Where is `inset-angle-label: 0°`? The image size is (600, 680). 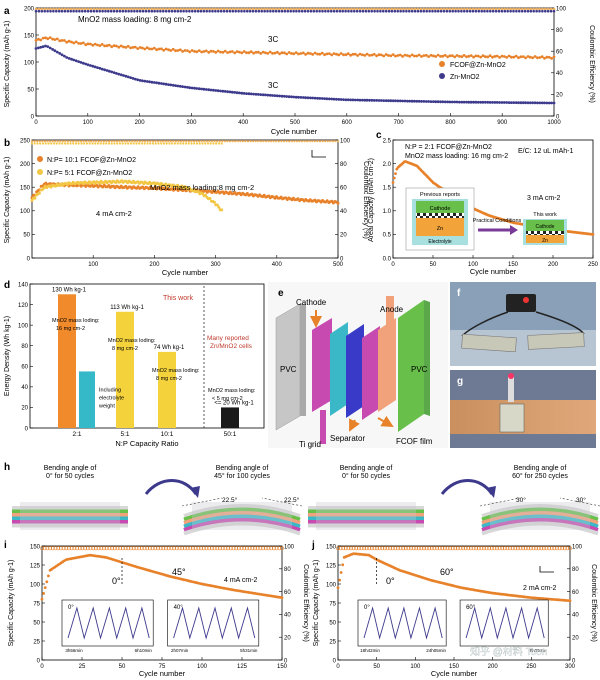 inset-angle-label: 0° is located at coordinates (71, 608).